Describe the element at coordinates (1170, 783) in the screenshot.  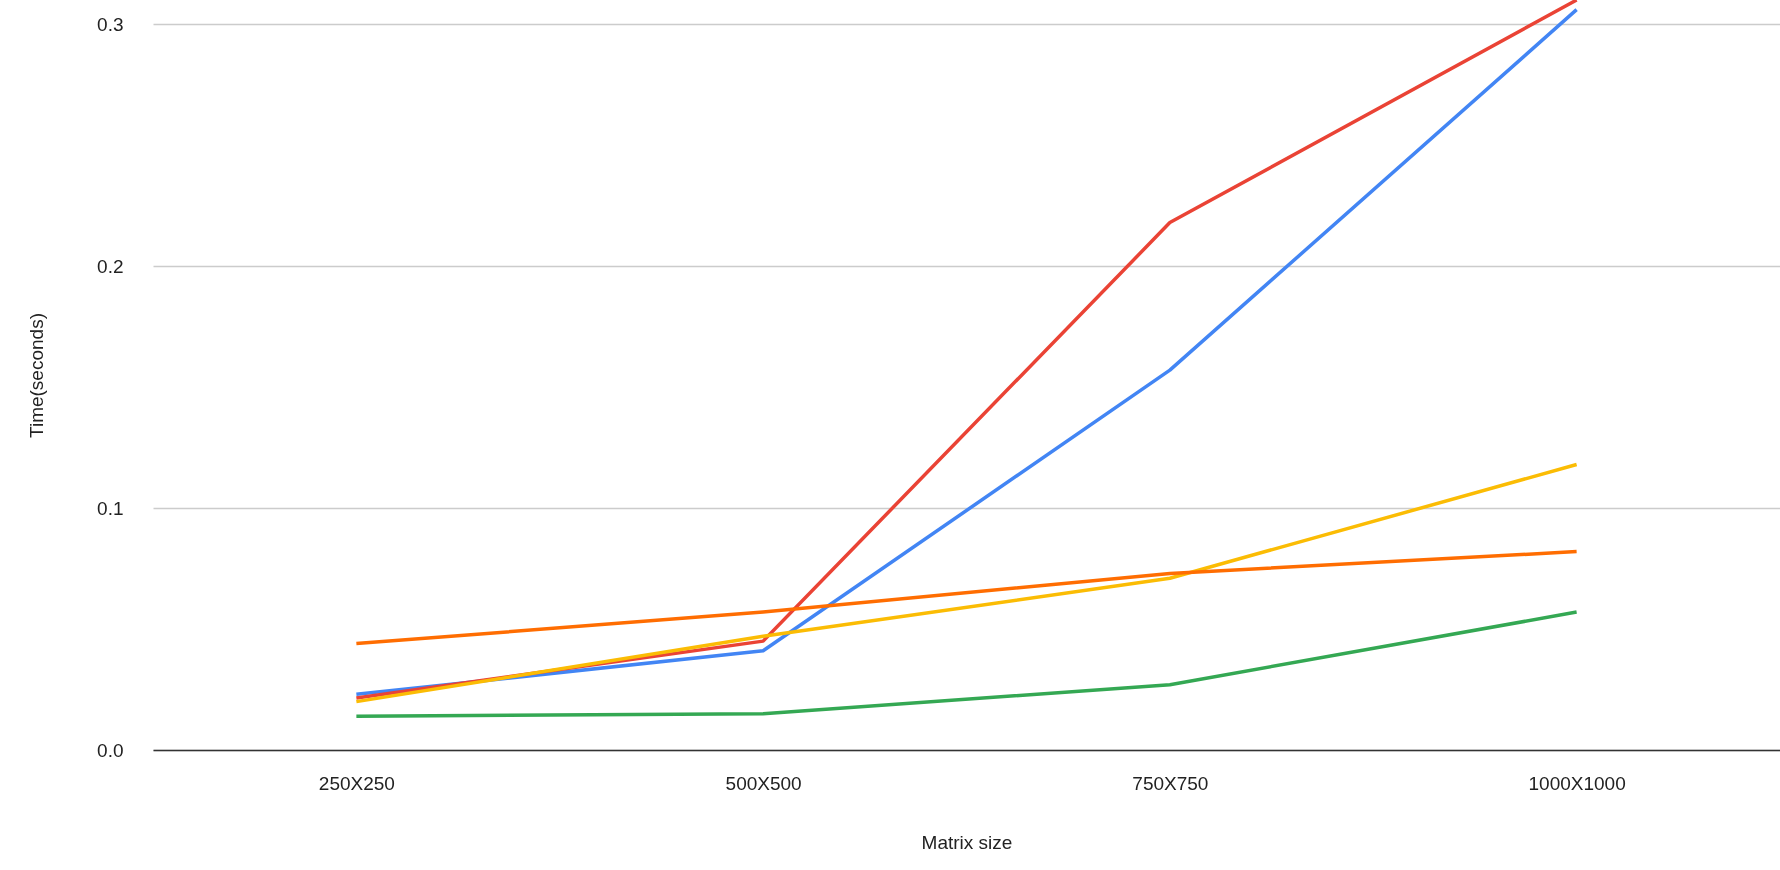
I see `x-tick-label: 750X750` at that location.